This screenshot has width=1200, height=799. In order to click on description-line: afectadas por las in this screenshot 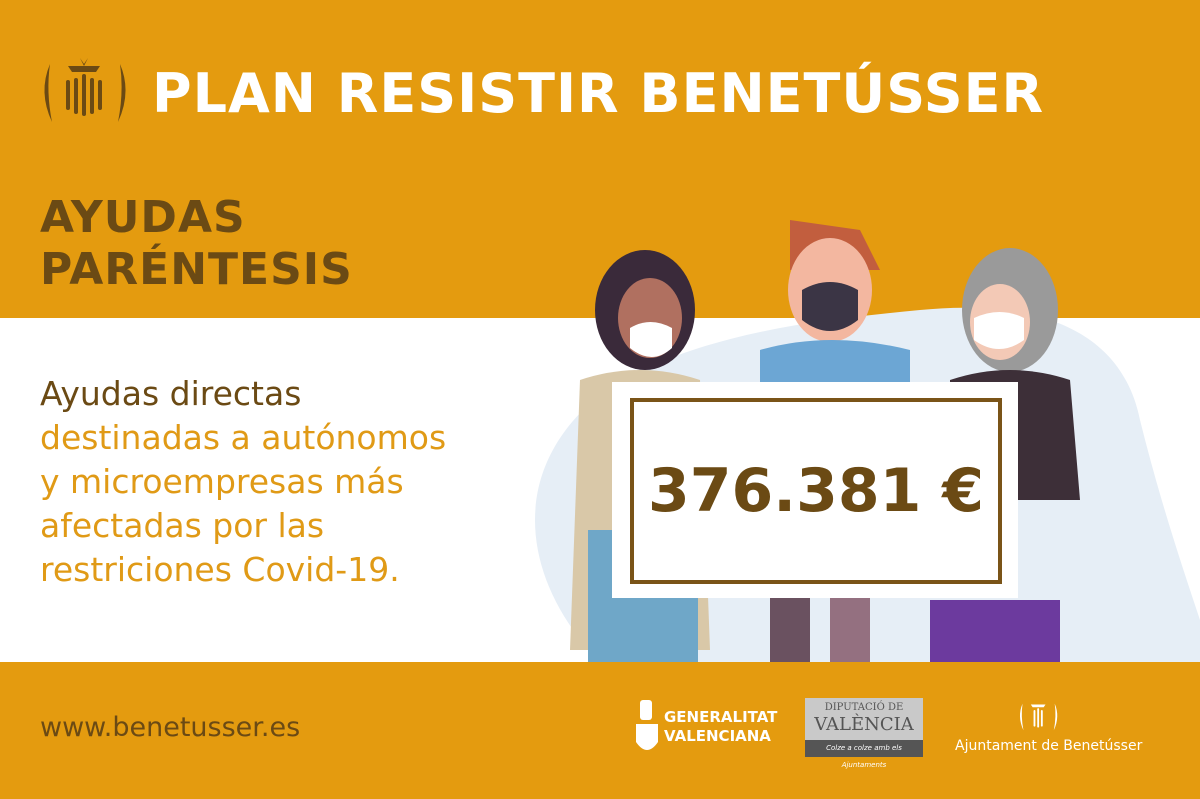, I will do `click(182, 525)`.